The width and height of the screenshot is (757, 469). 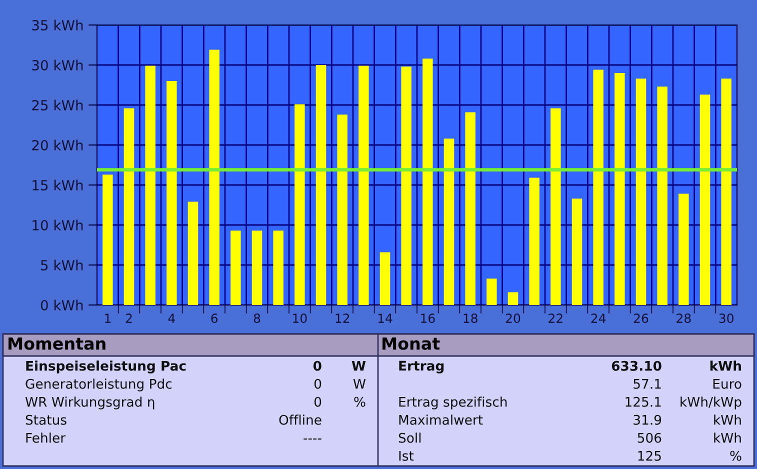 I want to click on text: 506, so click(x=650, y=437).